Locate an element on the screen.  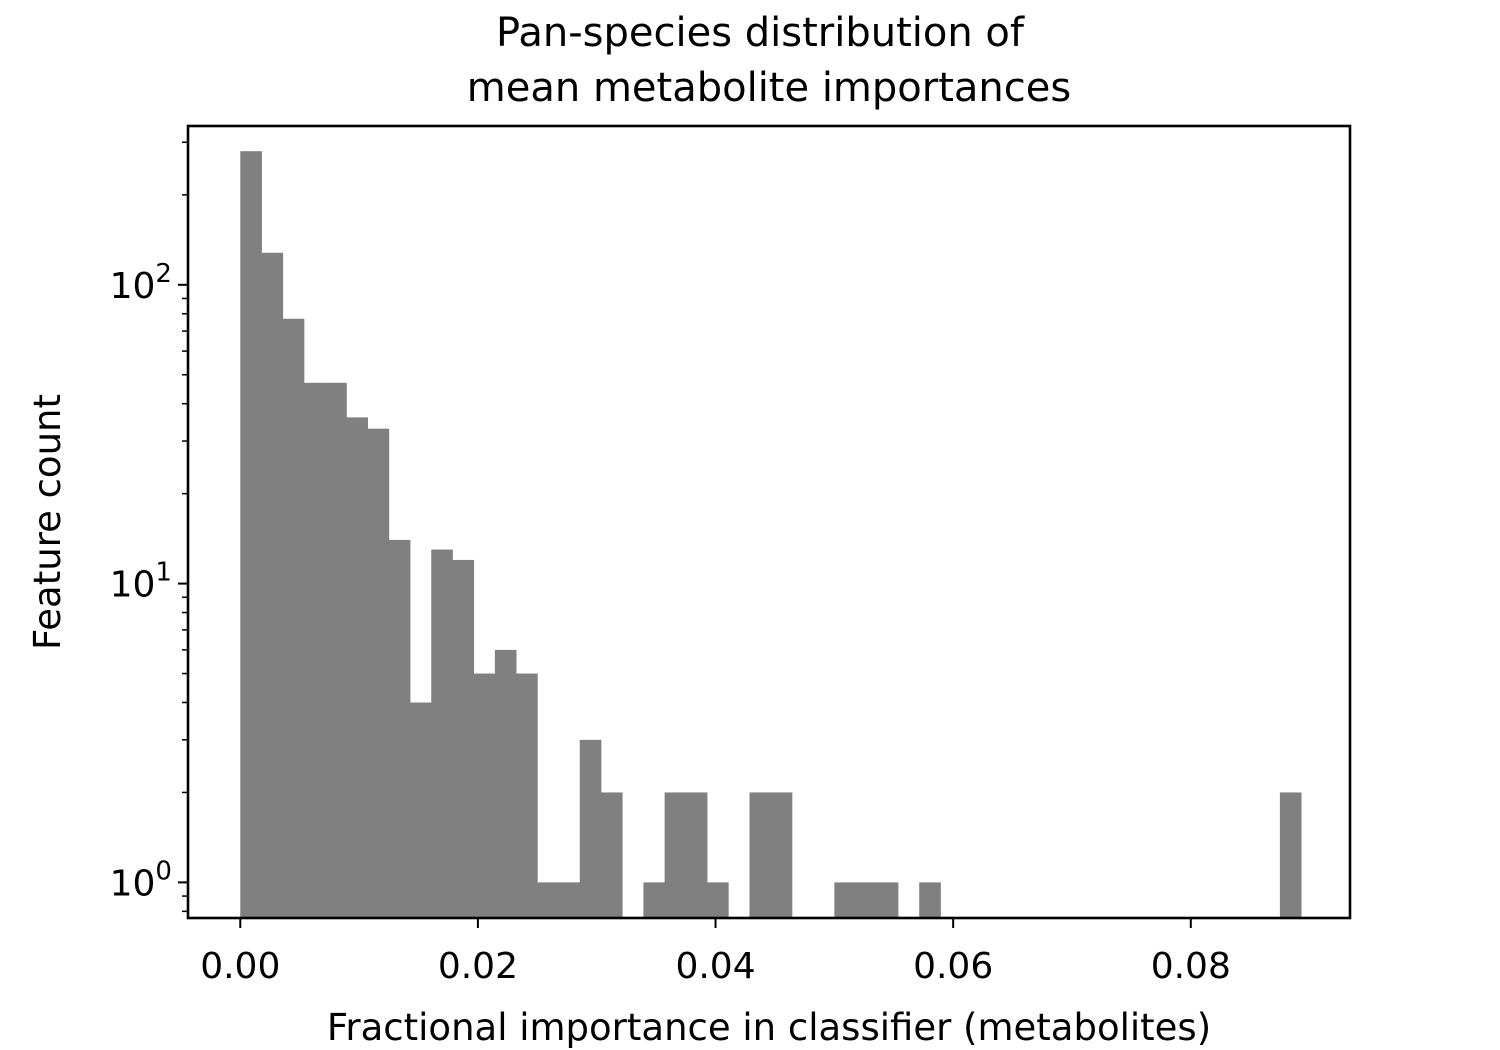
y-tick-exponent: 2 is located at coordinates (163, 274).